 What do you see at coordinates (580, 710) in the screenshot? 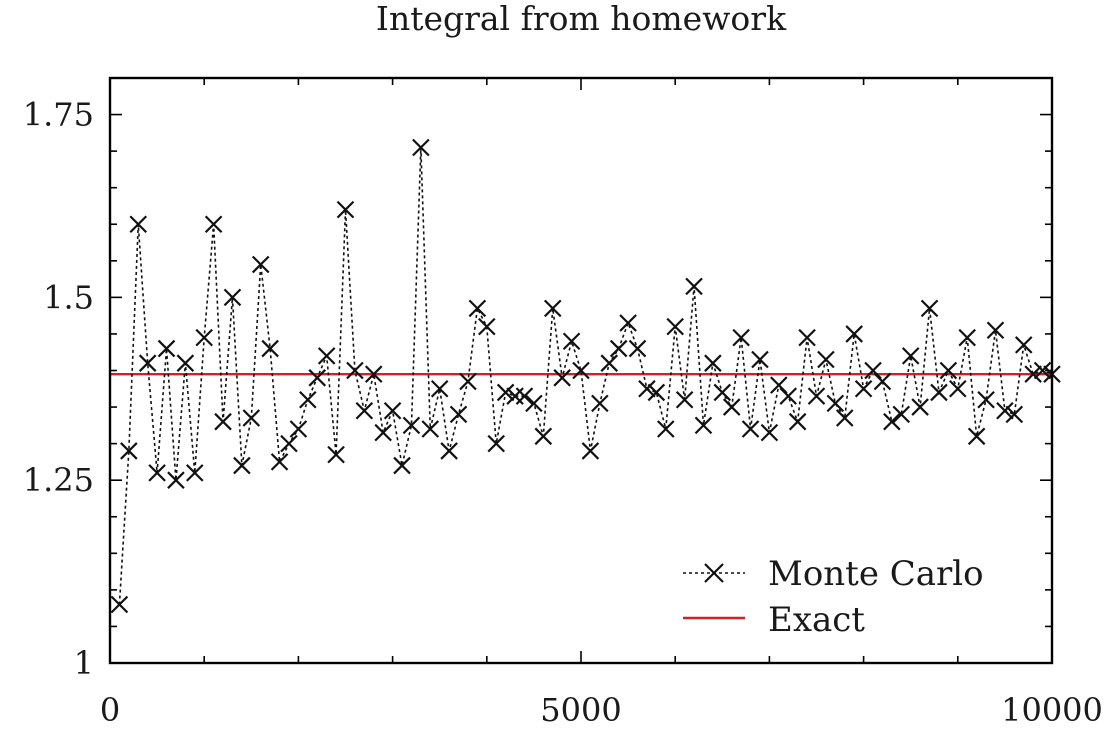
I see `x-tick-label: 5000` at bounding box center [580, 710].